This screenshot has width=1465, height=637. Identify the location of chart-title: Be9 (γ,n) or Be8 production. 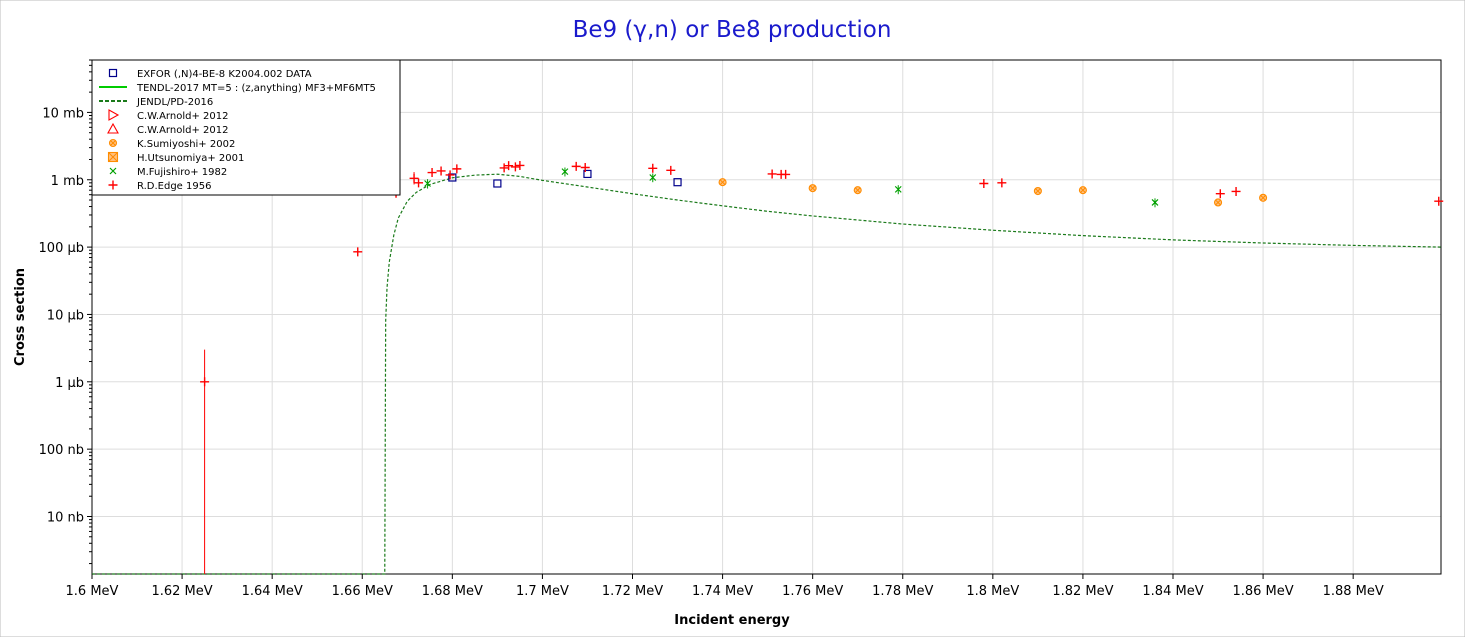
(732, 30).